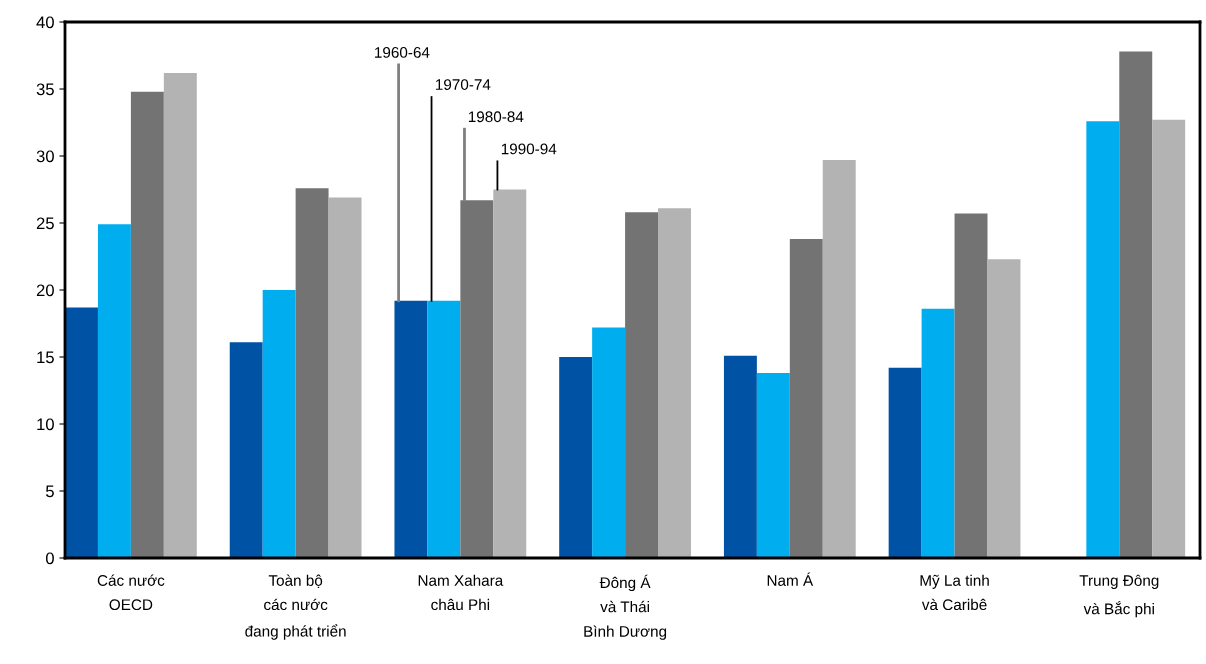 The width and height of the screenshot is (1206, 664). Describe the element at coordinates (45, 290) in the screenshot. I see `y-tick-label: 20` at that location.